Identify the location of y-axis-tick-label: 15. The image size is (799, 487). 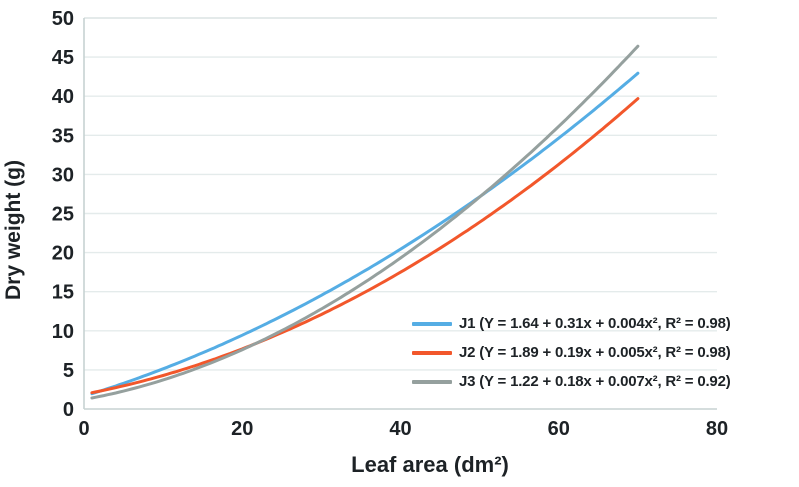
(63, 293).